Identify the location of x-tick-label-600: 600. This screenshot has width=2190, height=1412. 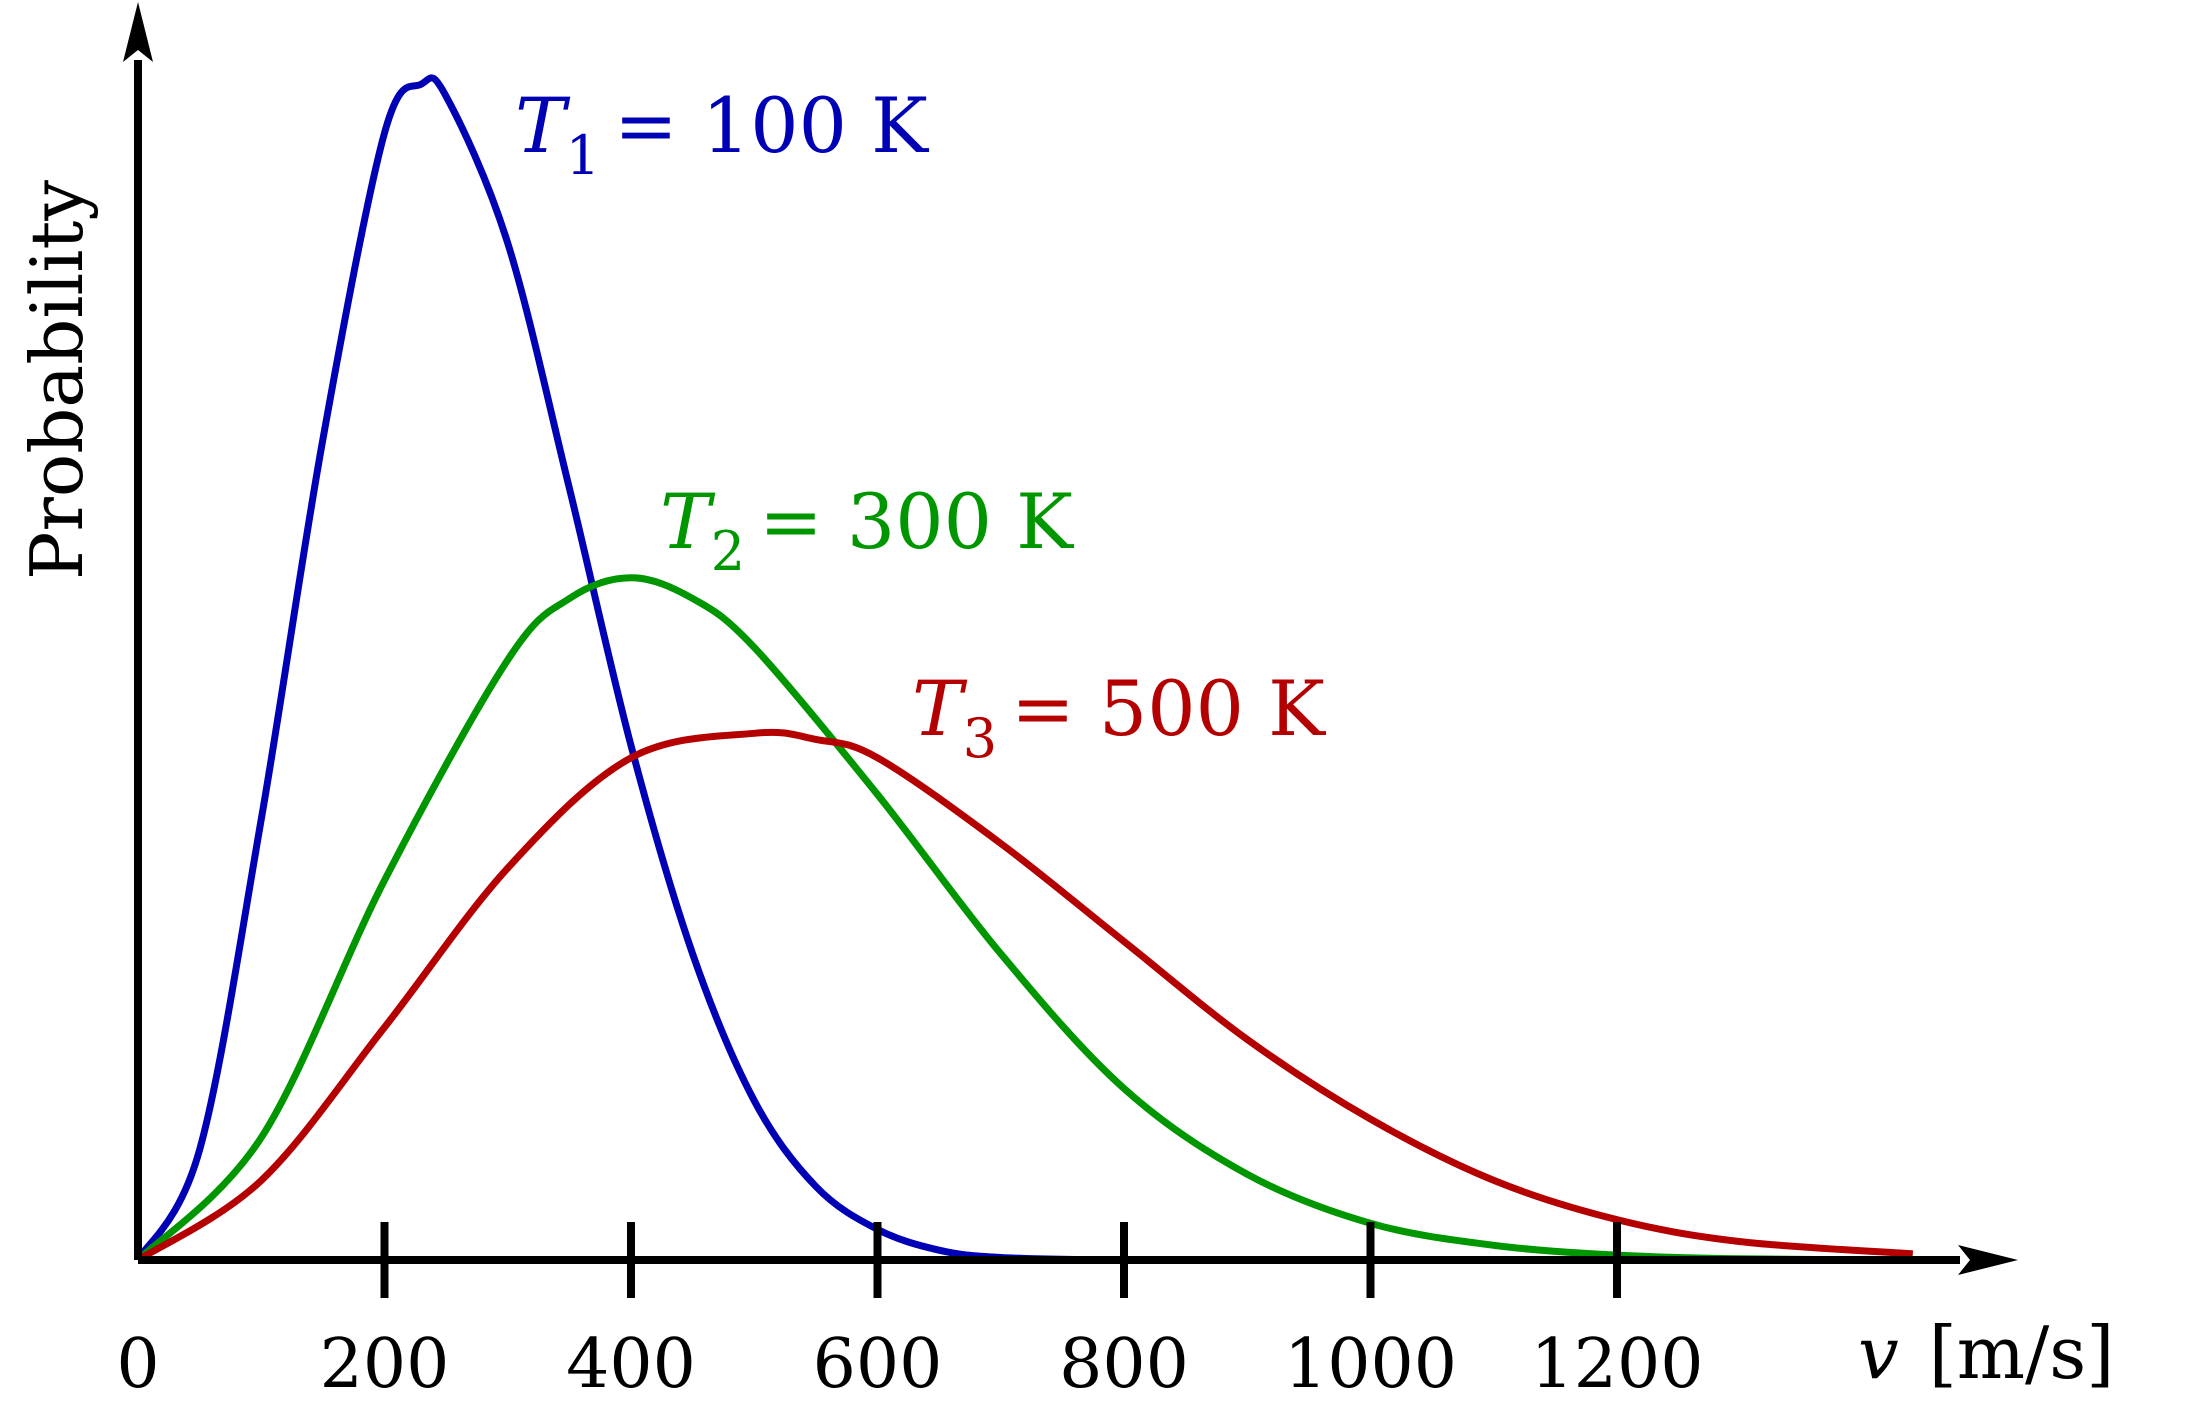
(878, 1364).